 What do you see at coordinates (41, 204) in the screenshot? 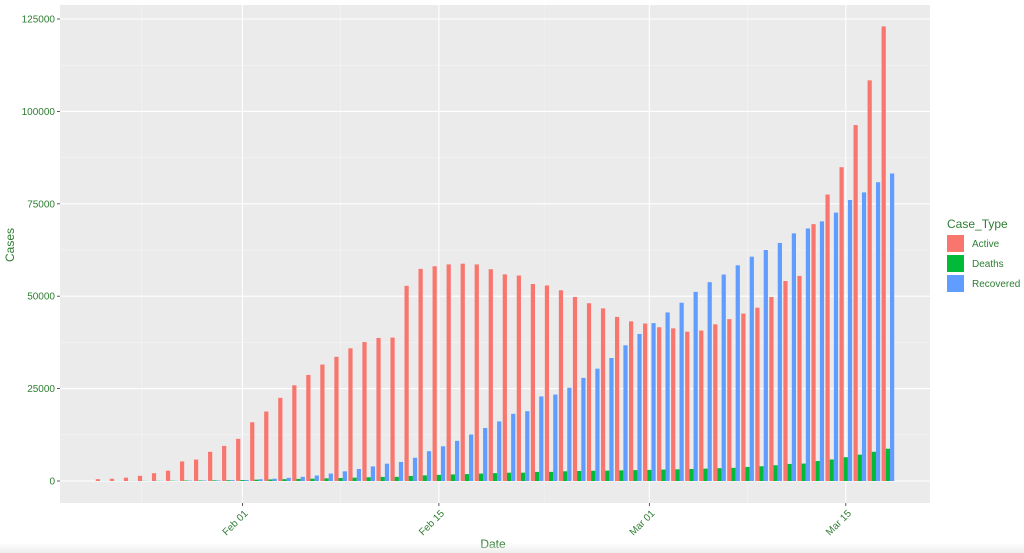
I see `y-tick-label: 75000` at bounding box center [41, 204].